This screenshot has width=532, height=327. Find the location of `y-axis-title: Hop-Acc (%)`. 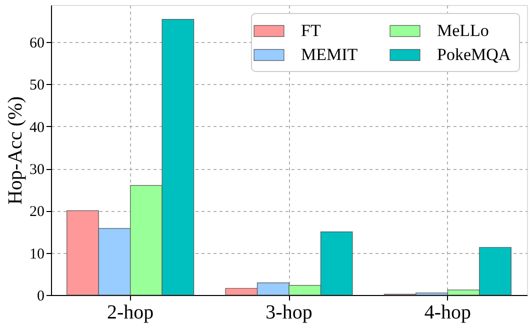

y-axis-title: Hop-Acc (%) is located at coordinates (15, 150).